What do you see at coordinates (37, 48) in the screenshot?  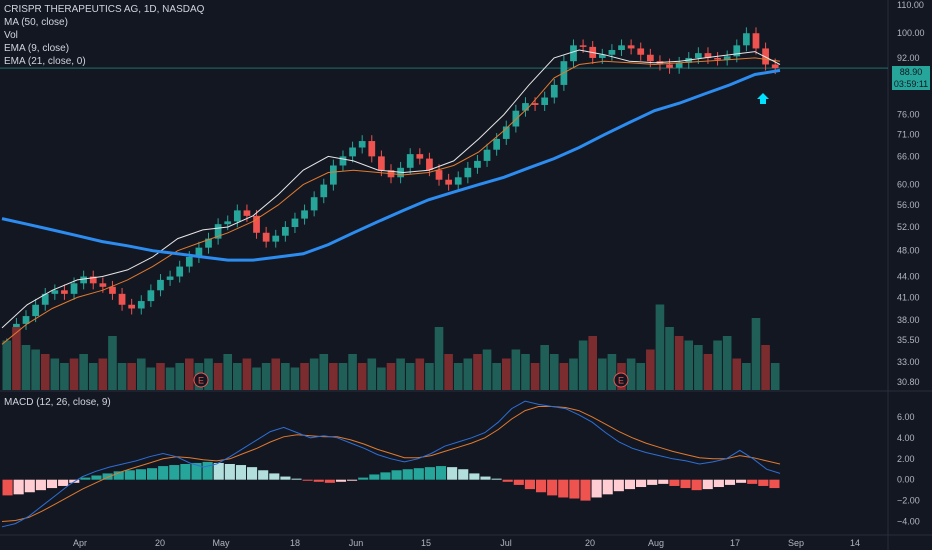 I see `ema9-legend: EMA (9, close)` at bounding box center [37, 48].